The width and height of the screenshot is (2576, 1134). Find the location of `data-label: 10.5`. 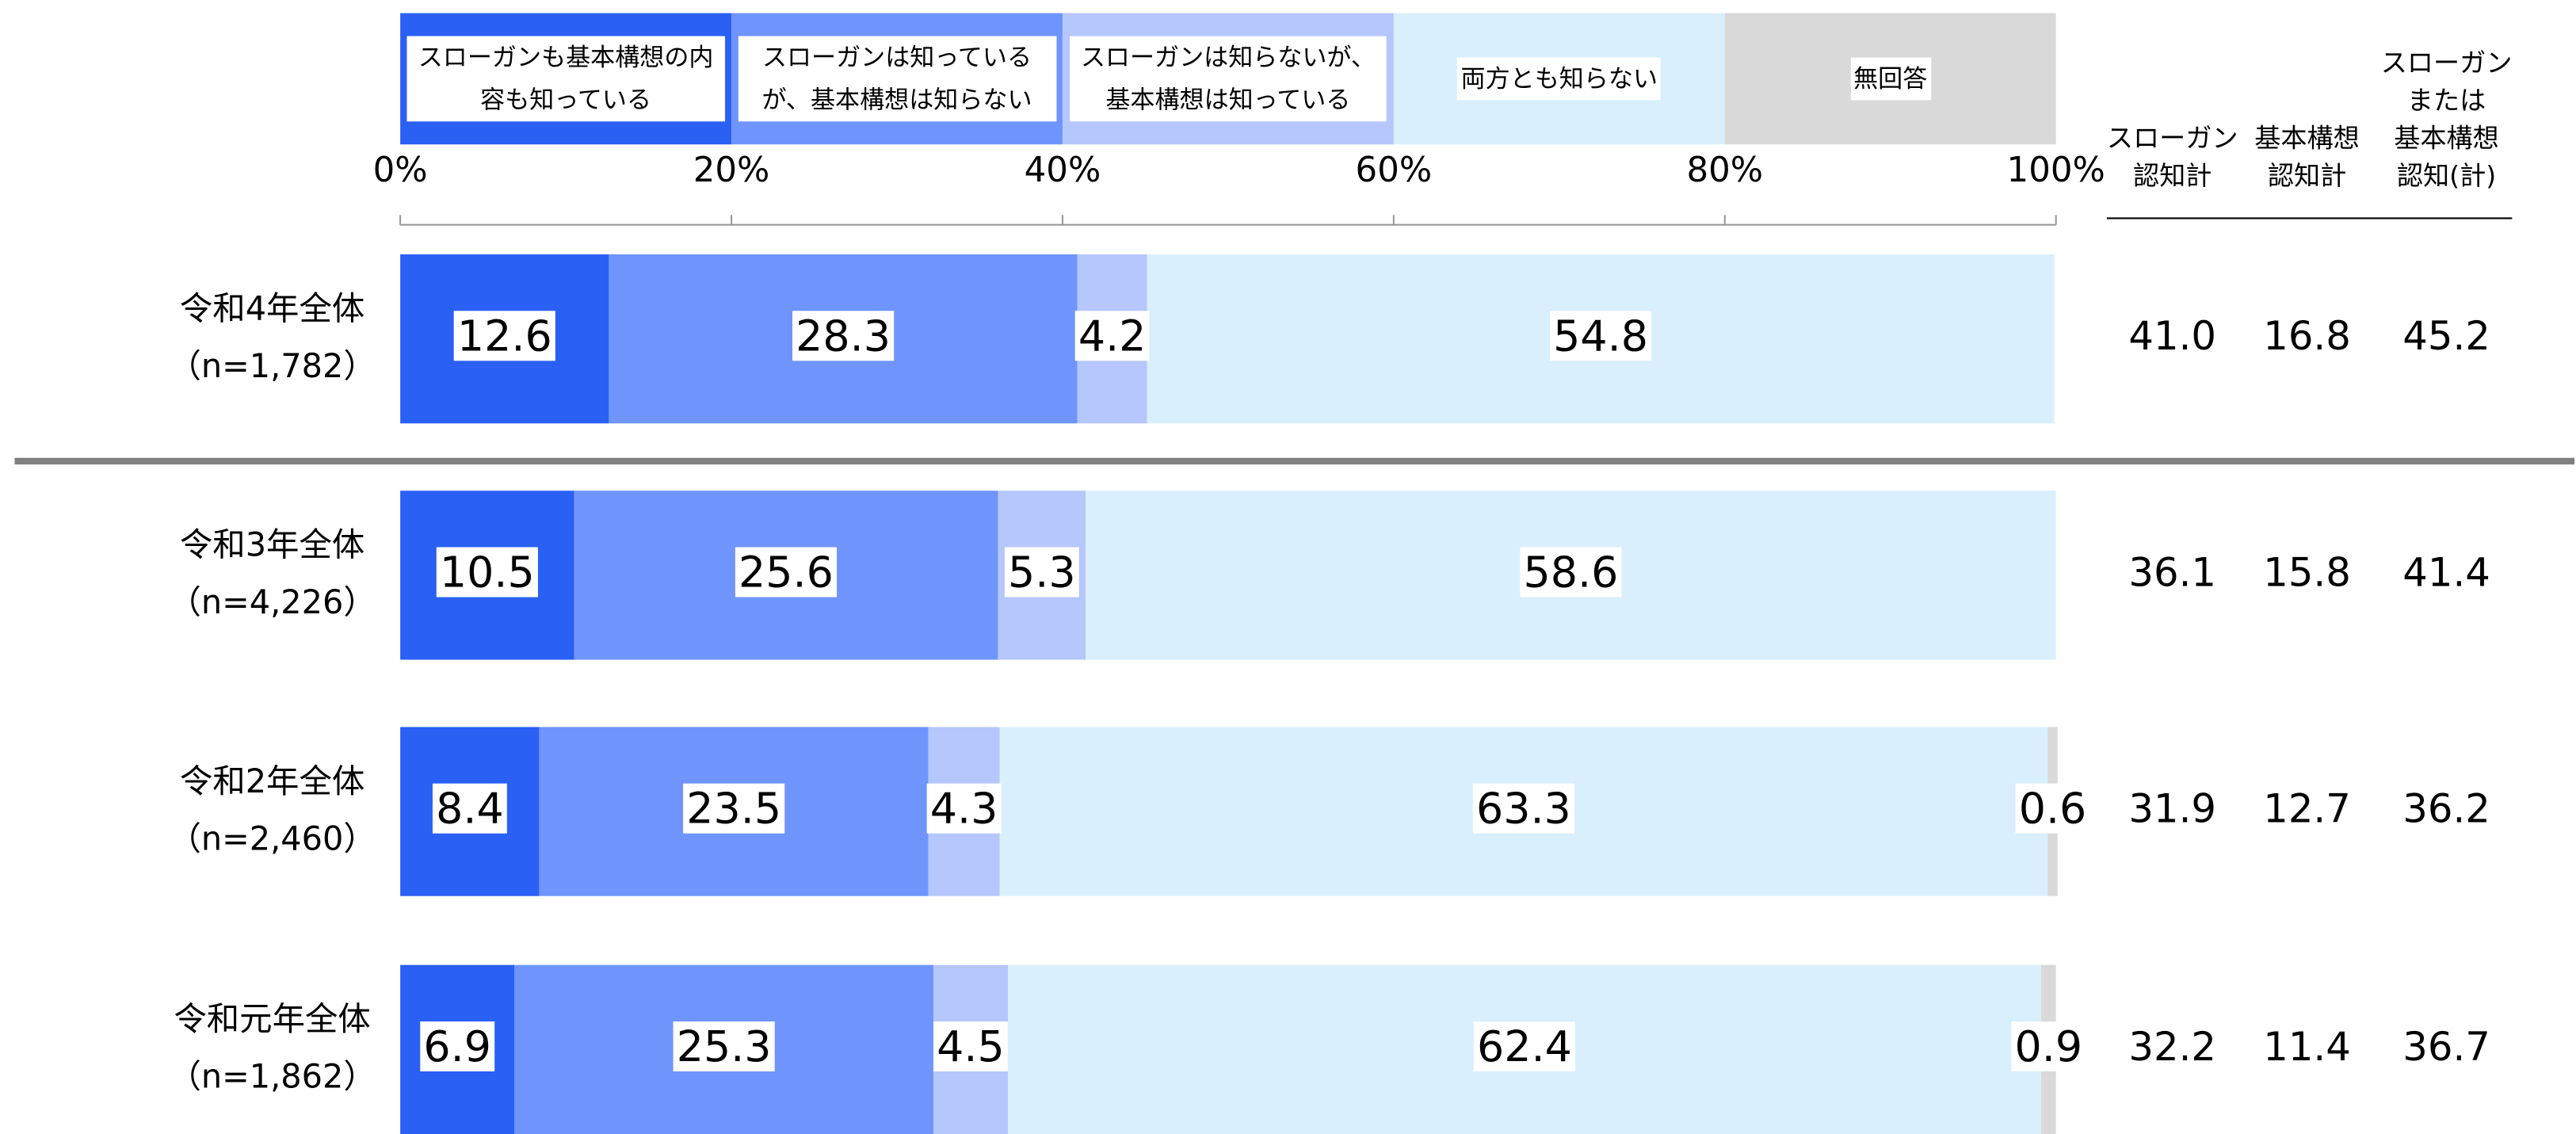

data-label: 10.5 is located at coordinates (487, 572).